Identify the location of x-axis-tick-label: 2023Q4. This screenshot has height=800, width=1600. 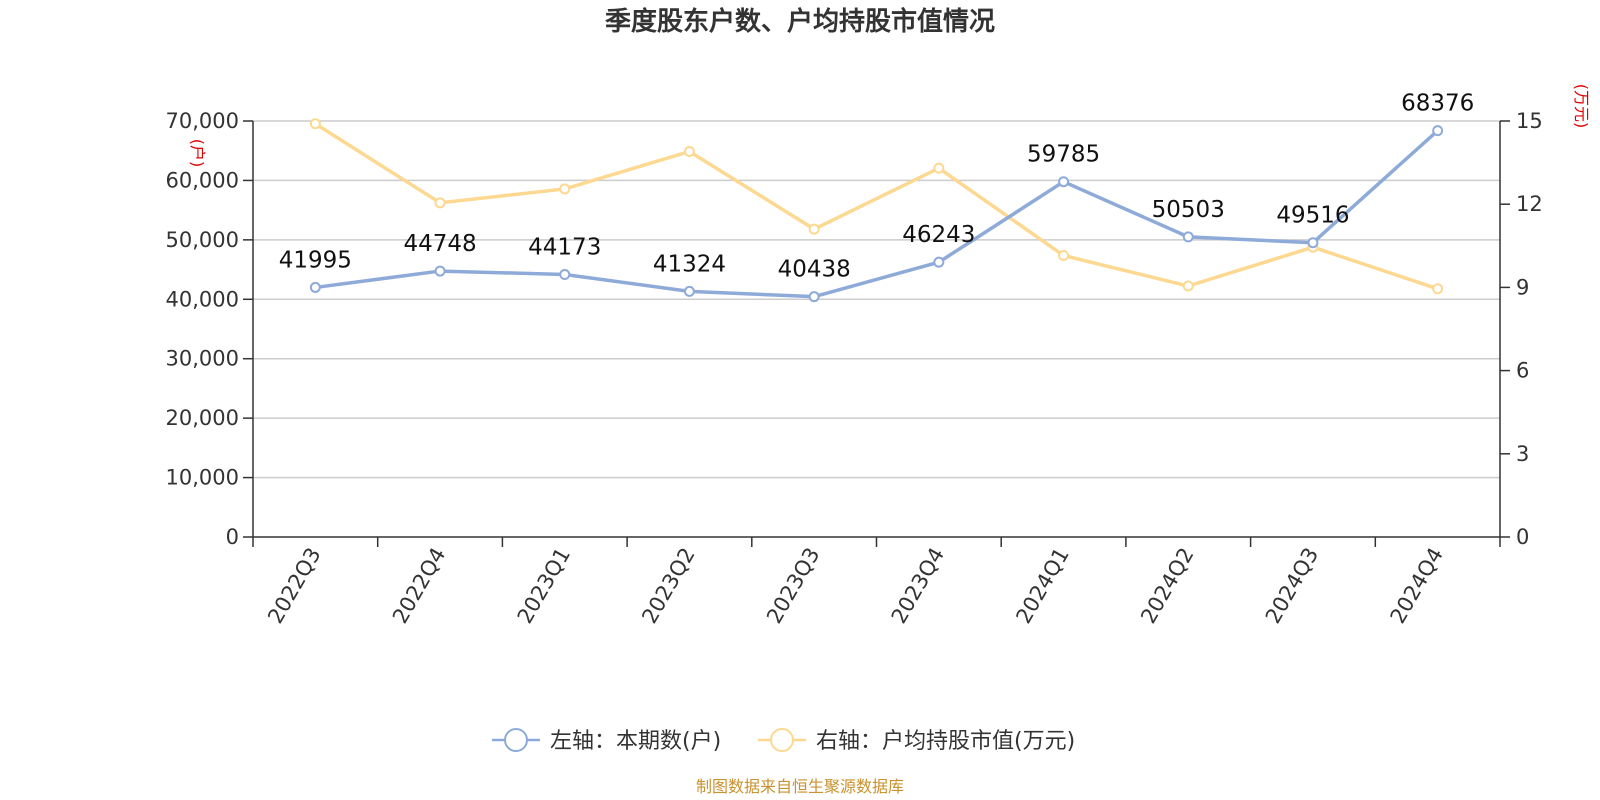
(918, 586).